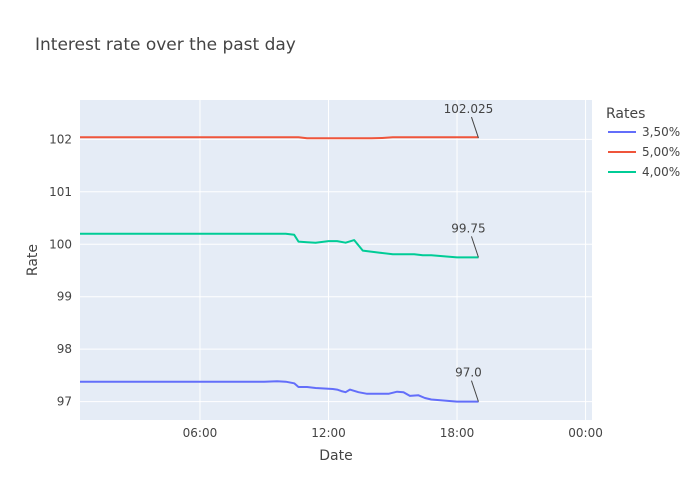 The width and height of the screenshot is (700, 504). What do you see at coordinates (165, 45) in the screenshot?
I see `chart-title: Interest rate over the past day` at bounding box center [165, 45].